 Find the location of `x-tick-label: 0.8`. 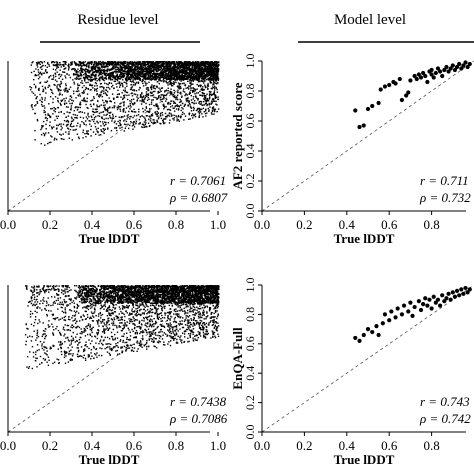

x-tick-label: 0.8 is located at coordinates (176, 224).